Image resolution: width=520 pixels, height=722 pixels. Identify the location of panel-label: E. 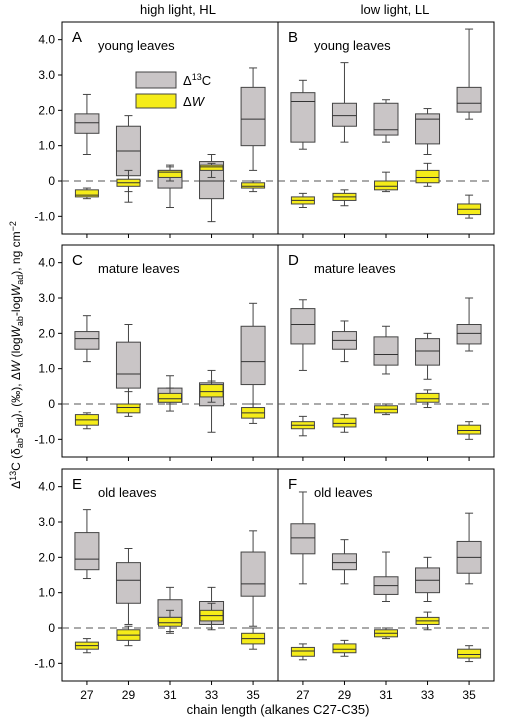
(77, 484).